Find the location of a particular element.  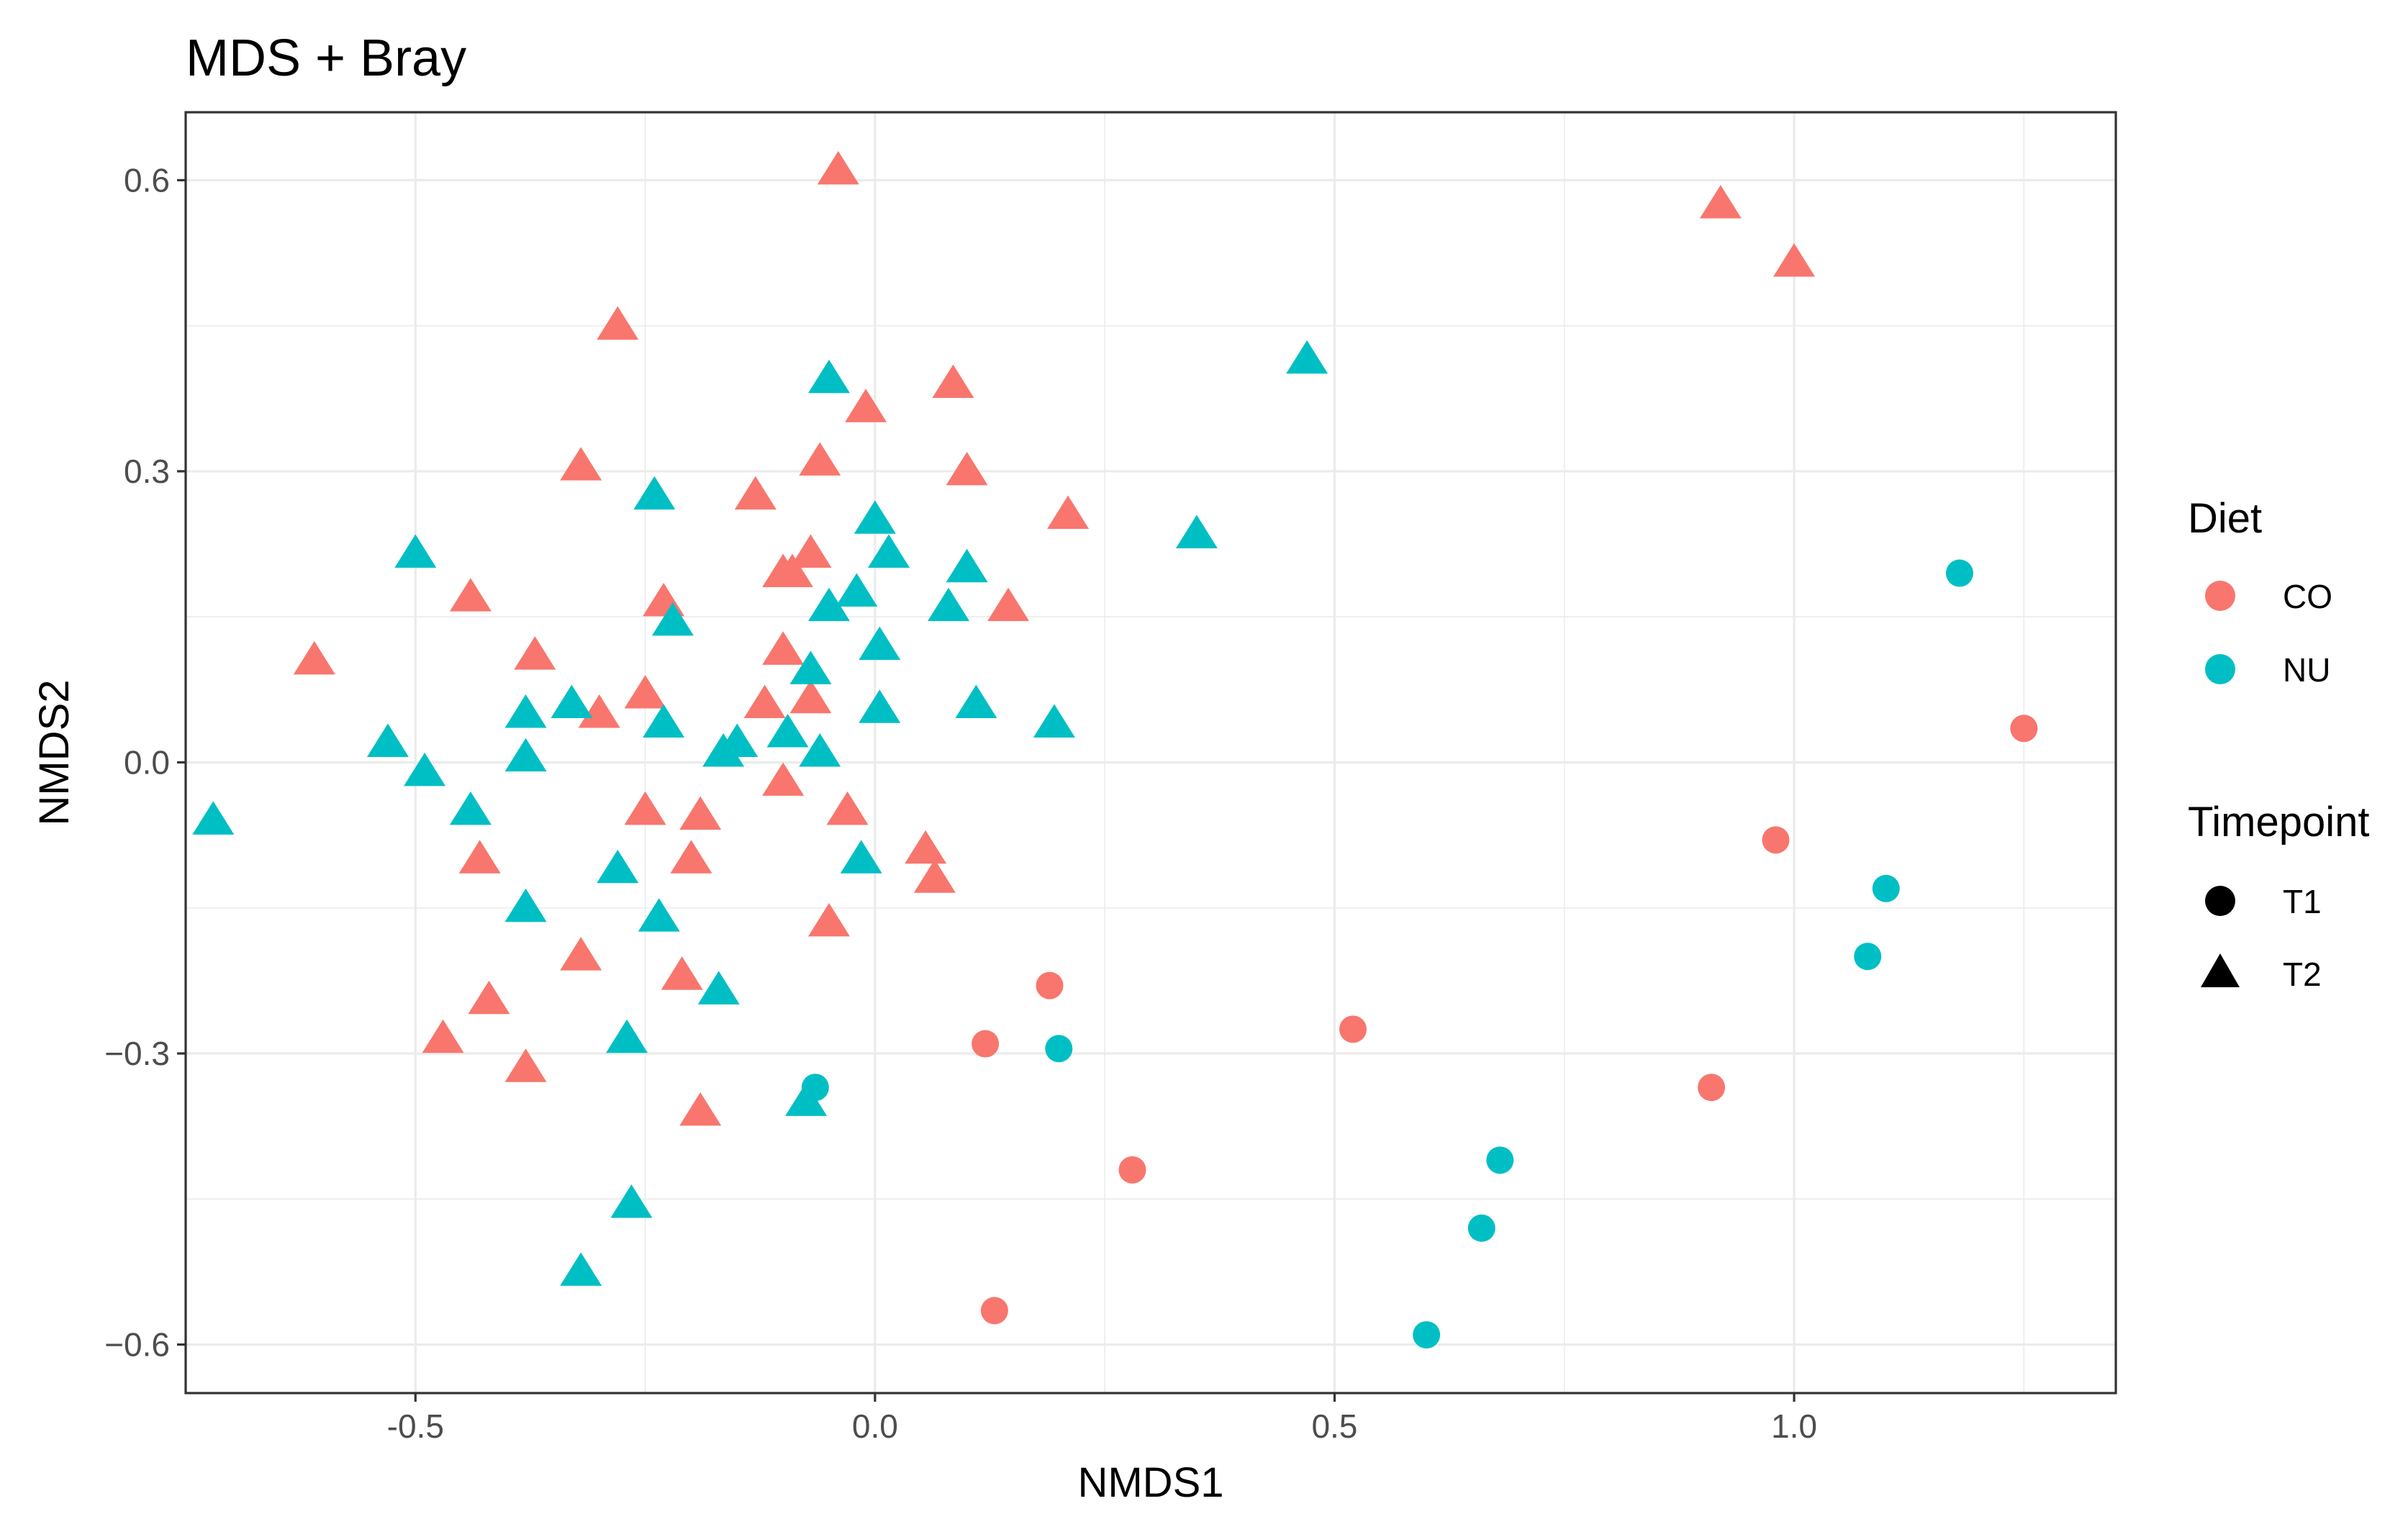

legend-label-t1: T1 is located at coordinates (2302, 901).